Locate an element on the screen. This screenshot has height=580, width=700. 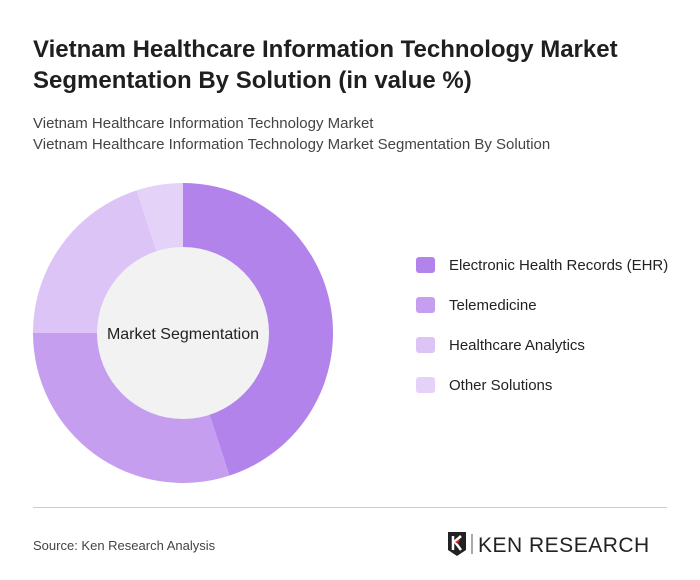
divider is located at coordinates (350, 507).